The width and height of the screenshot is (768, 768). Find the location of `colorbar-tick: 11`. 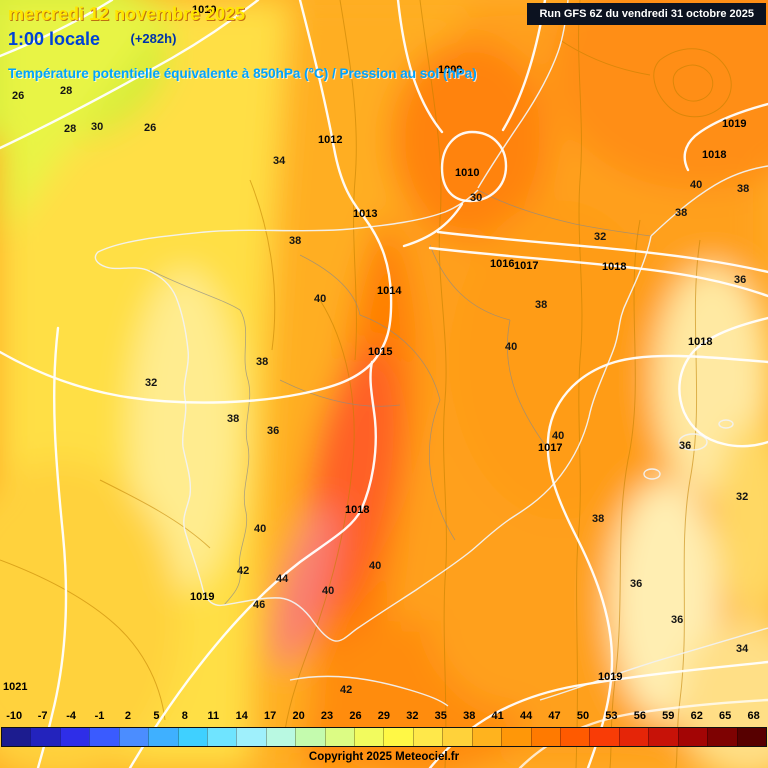

colorbar-tick: 11 is located at coordinates (213, 716).